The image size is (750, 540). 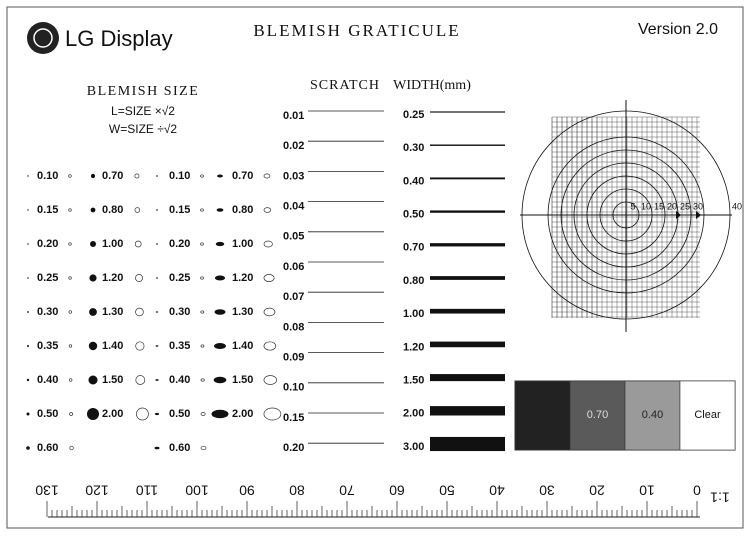 What do you see at coordinates (698, 215) in the screenshot?
I see `ring-arrow` at bounding box center [698, 215].